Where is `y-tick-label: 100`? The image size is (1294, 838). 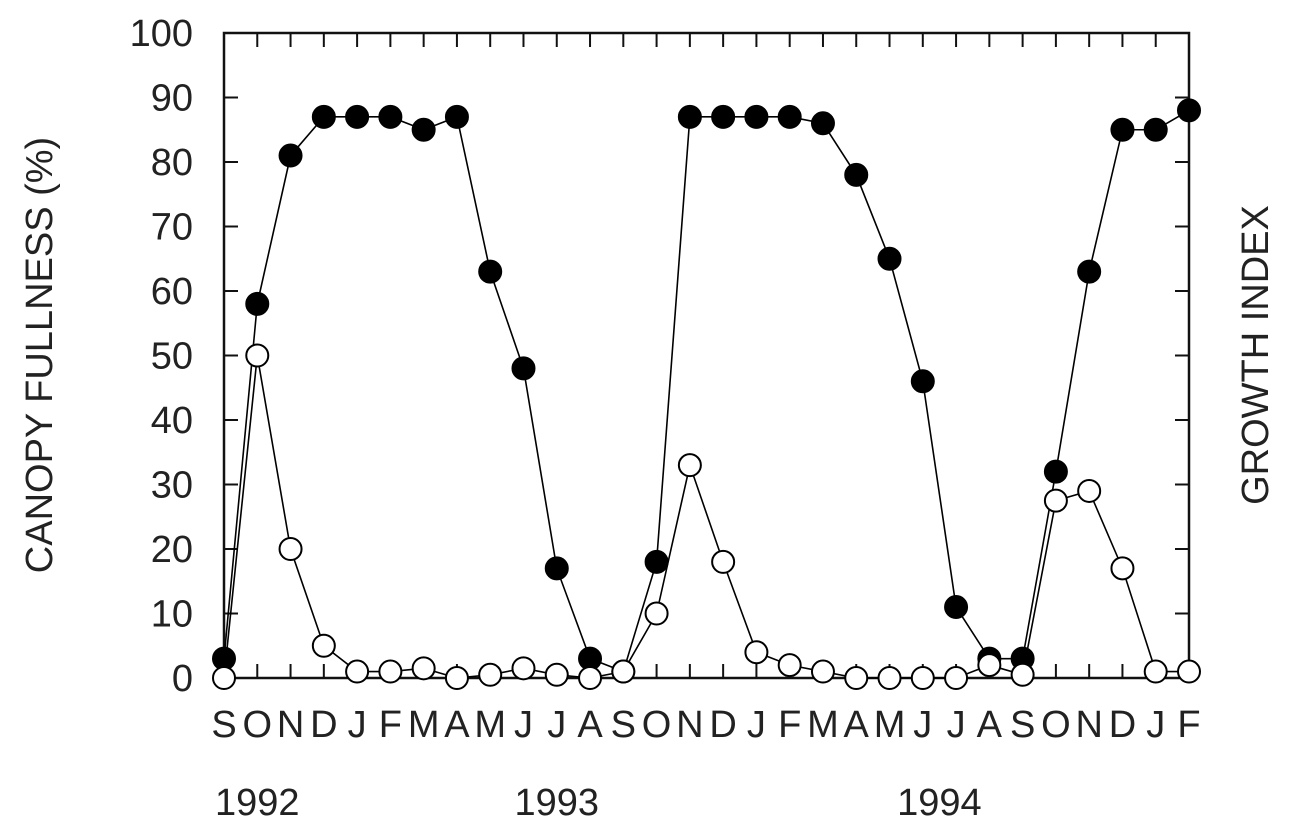 y-tick-label: 100 is located at coordinates (161, 34).